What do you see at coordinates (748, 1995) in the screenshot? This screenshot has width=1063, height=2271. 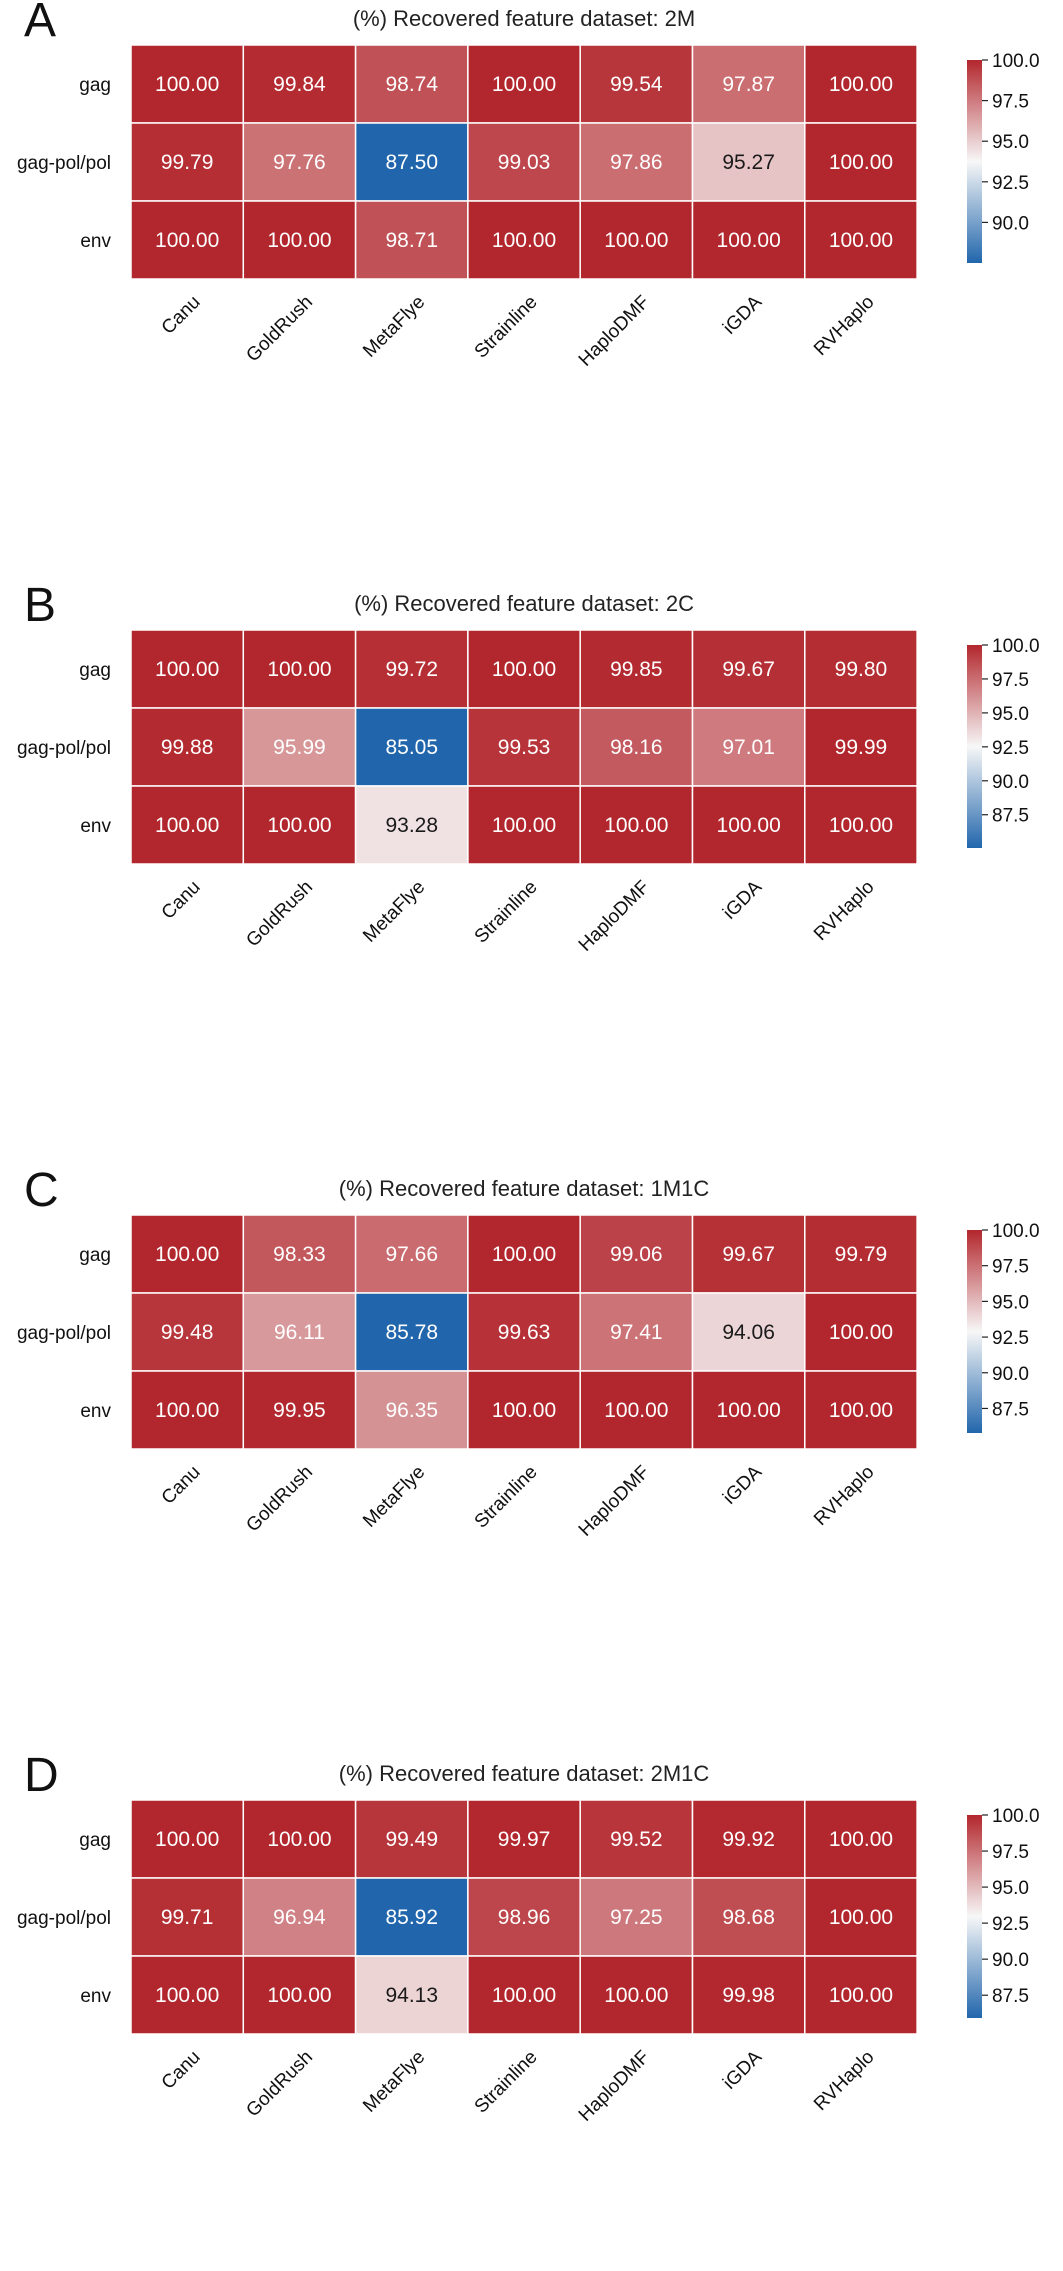 I see `cell-value-label: 99.98` at bounding box center [748, 1995].